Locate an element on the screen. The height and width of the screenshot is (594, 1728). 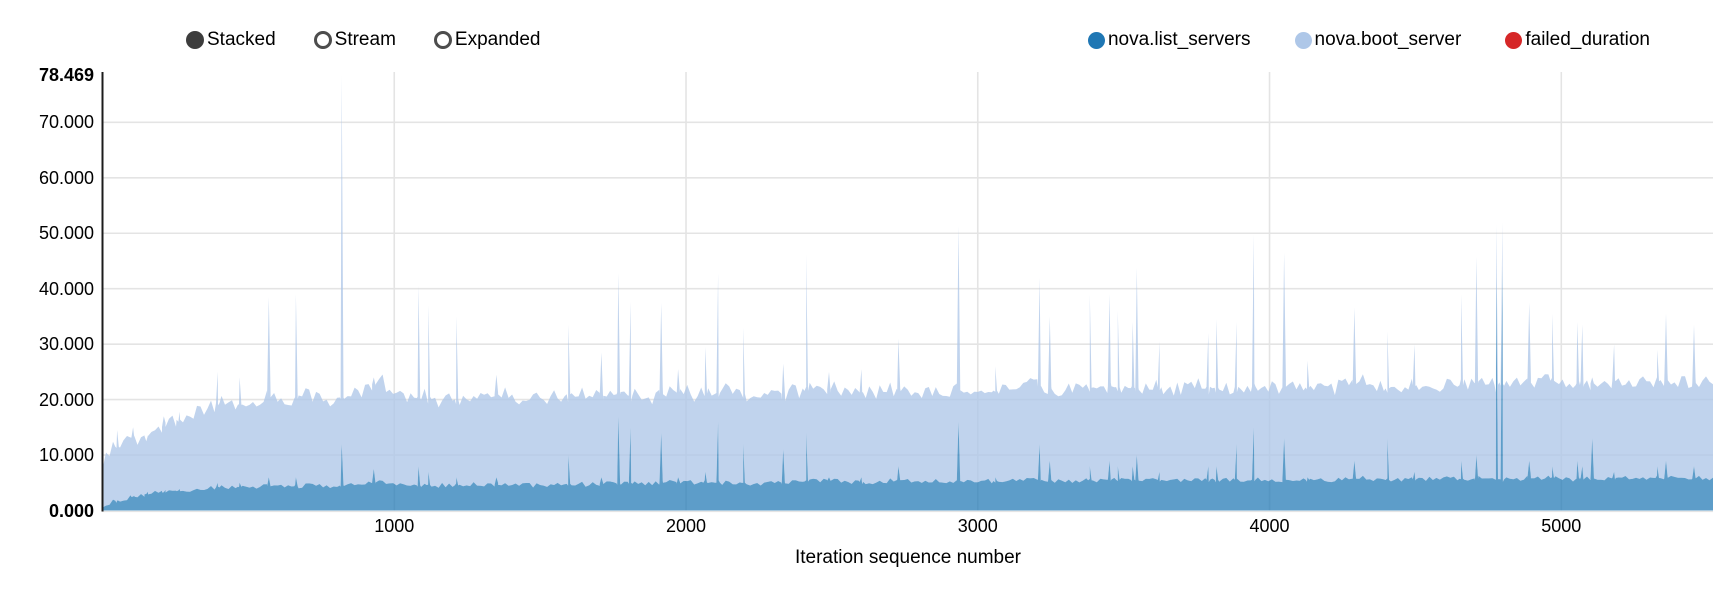
x-tick-label: 2000 is located at coordinates (686, 526).